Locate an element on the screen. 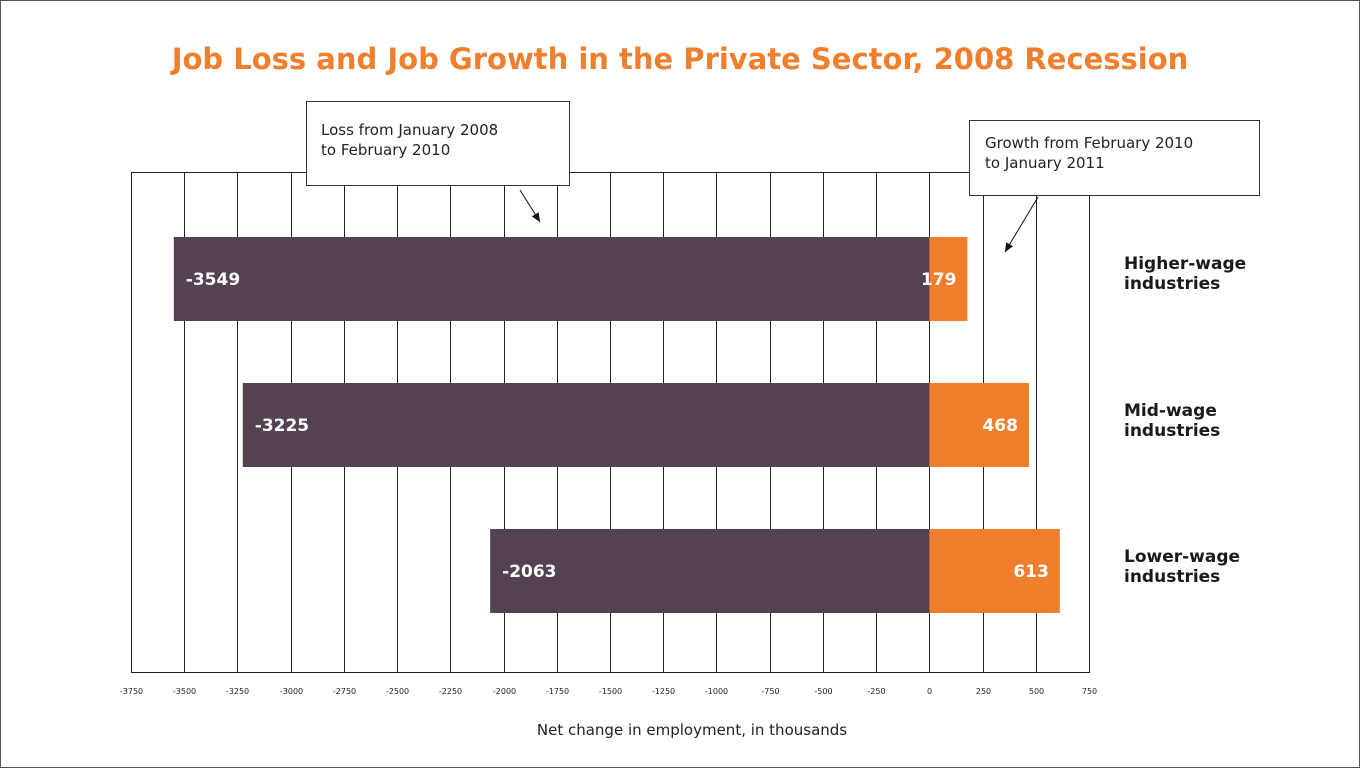  callout-arrows is located at coordinates (779, 221).